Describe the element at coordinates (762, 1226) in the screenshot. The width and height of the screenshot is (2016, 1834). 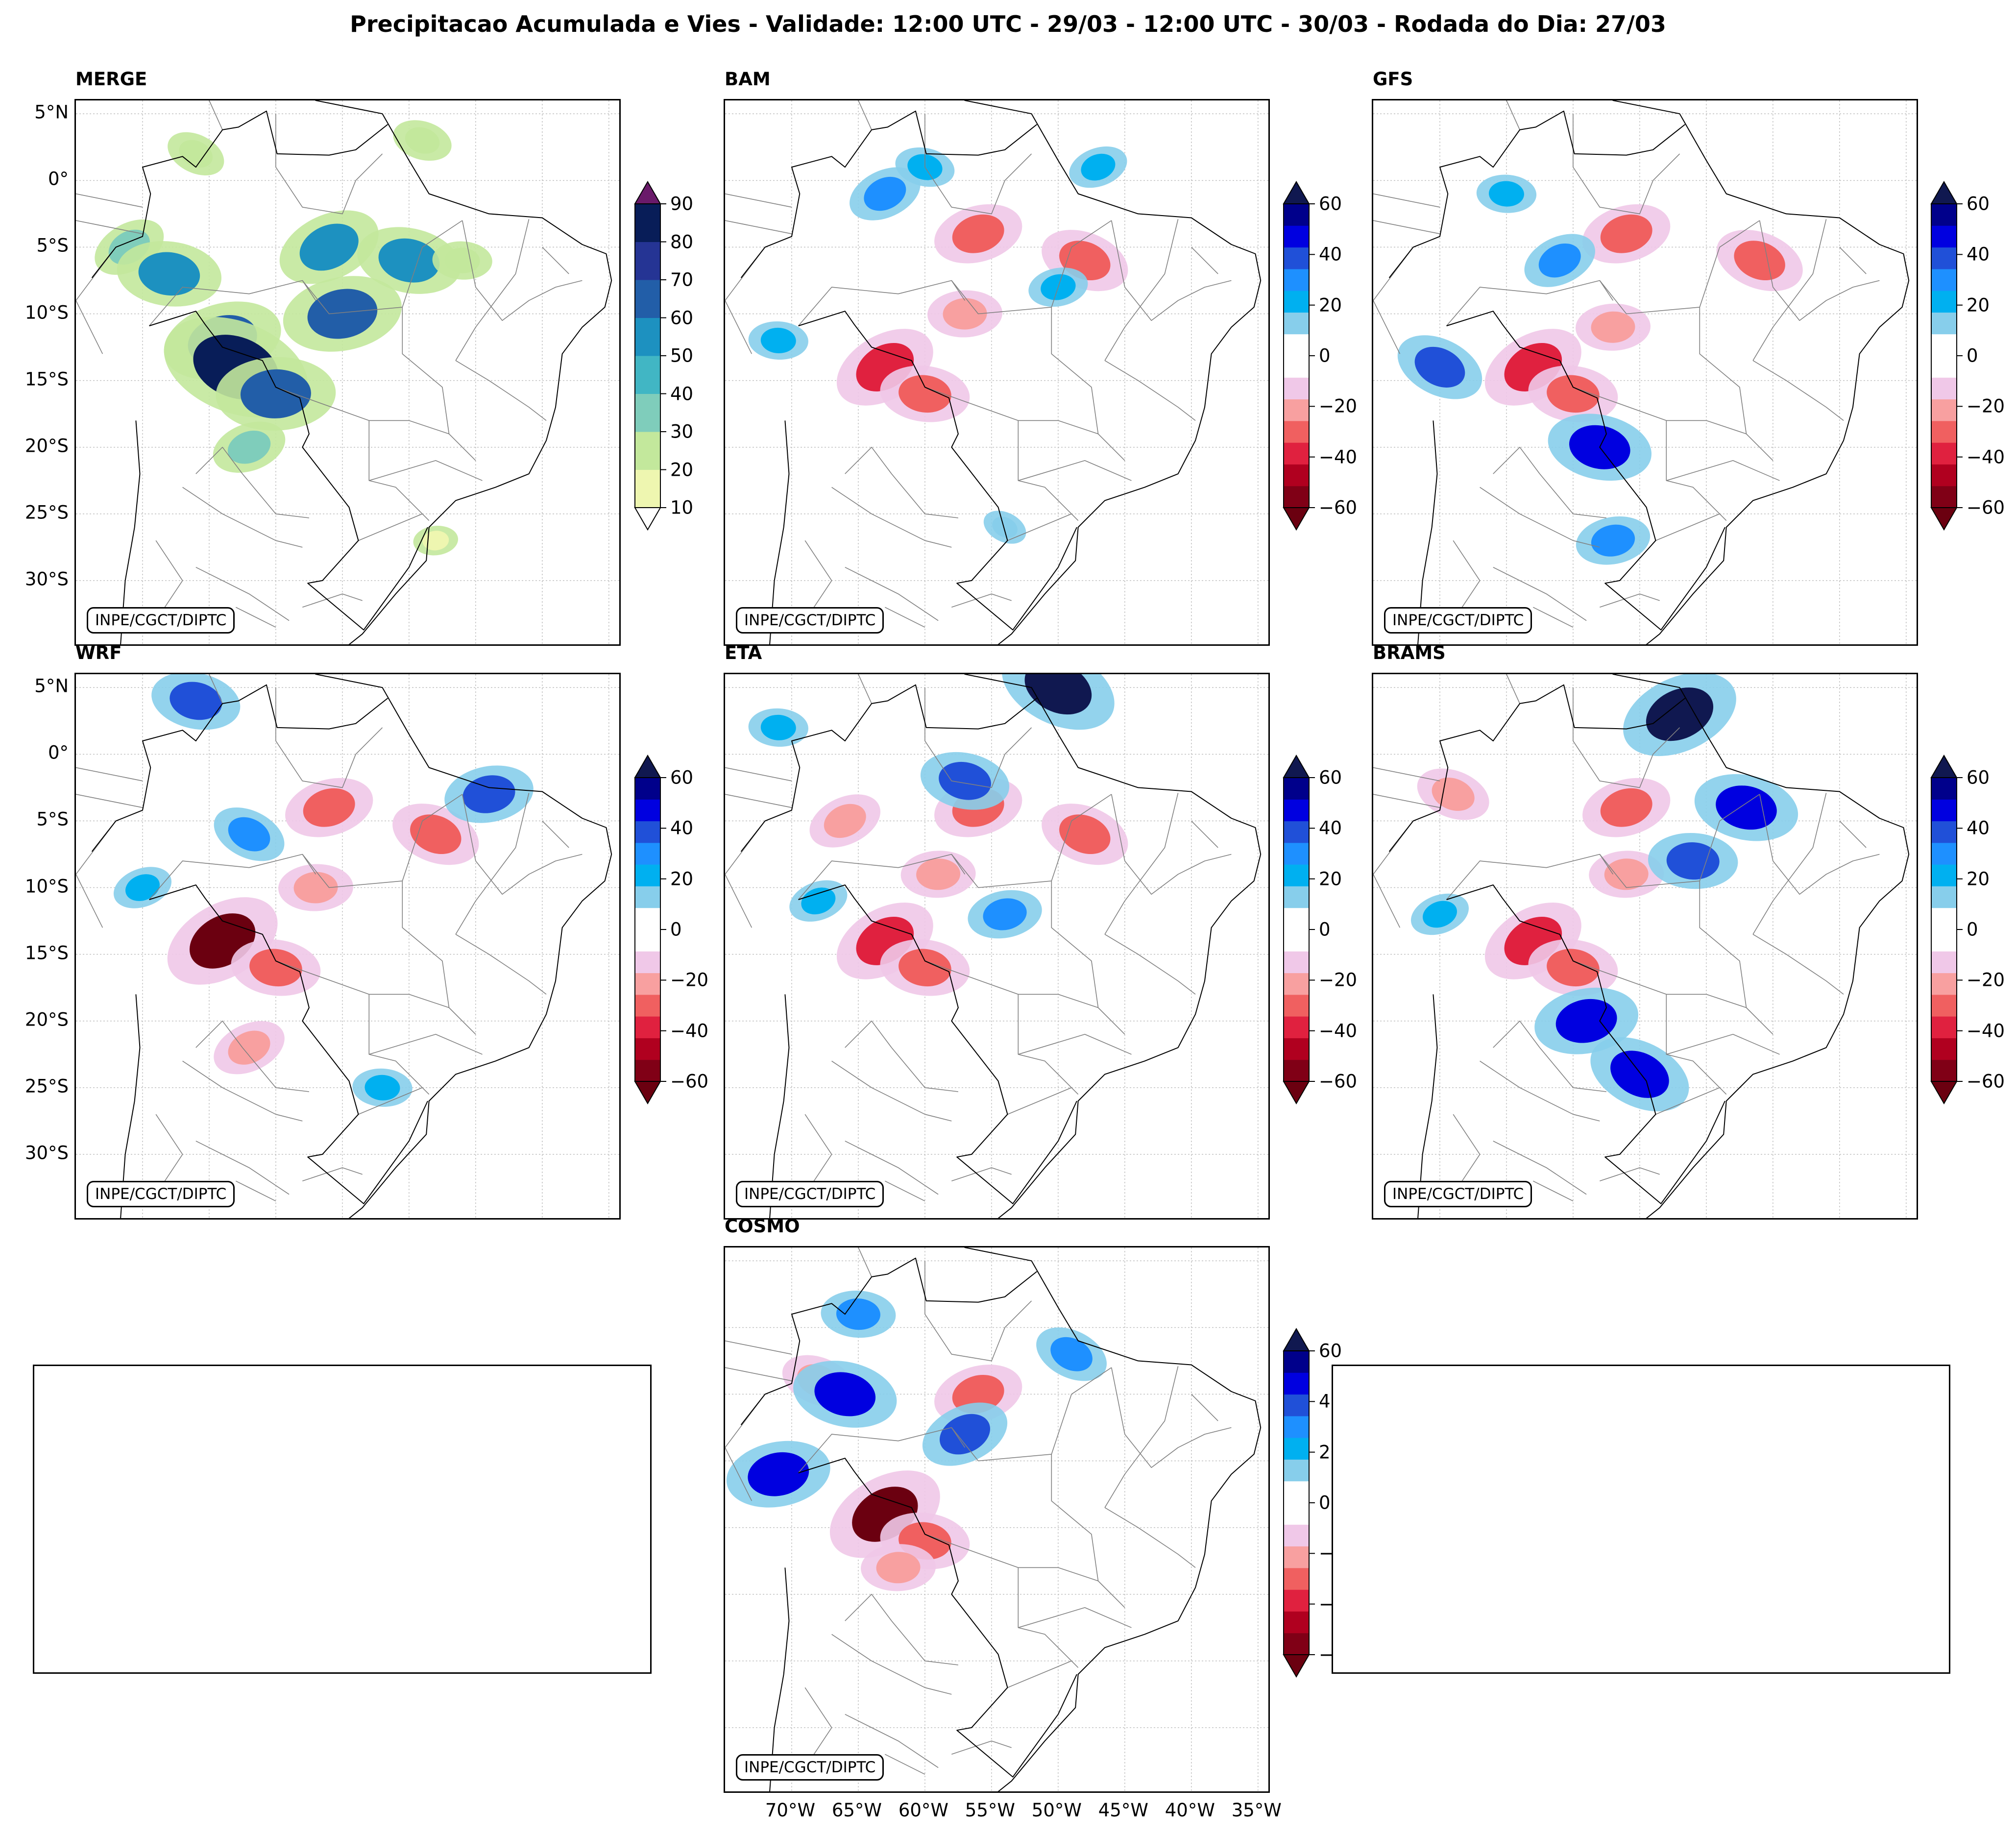
I see `panel-title: COSMO` at that location.